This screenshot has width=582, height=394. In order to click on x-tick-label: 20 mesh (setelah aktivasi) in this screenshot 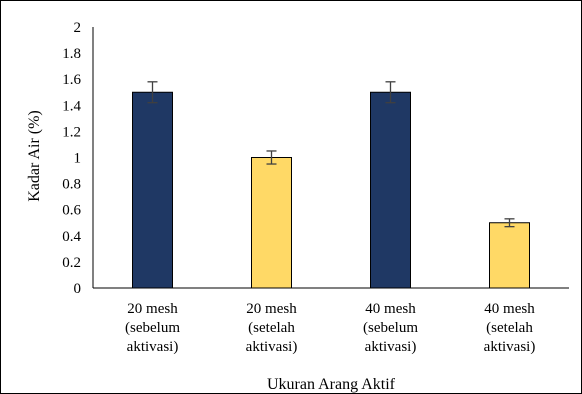, I will do `click(272, 328)`.